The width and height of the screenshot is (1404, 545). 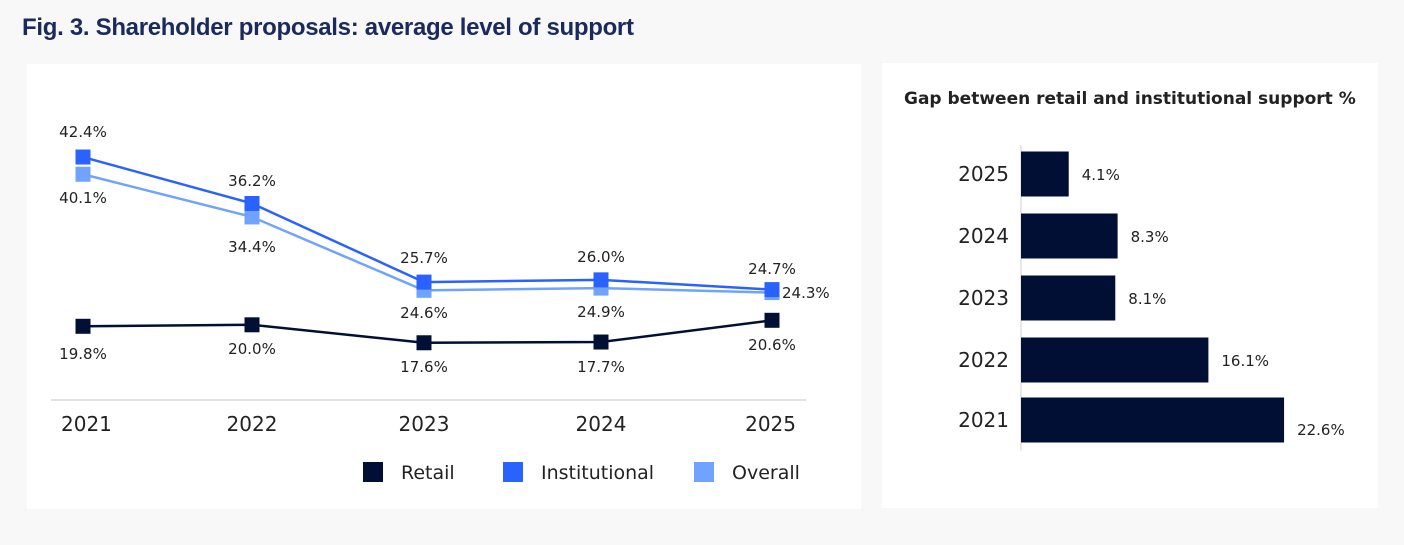 What do you see at coordinates (601, 312) in the screenshot?
I see `overall-data-label: 24.9%` at bounding box center [601, 312].